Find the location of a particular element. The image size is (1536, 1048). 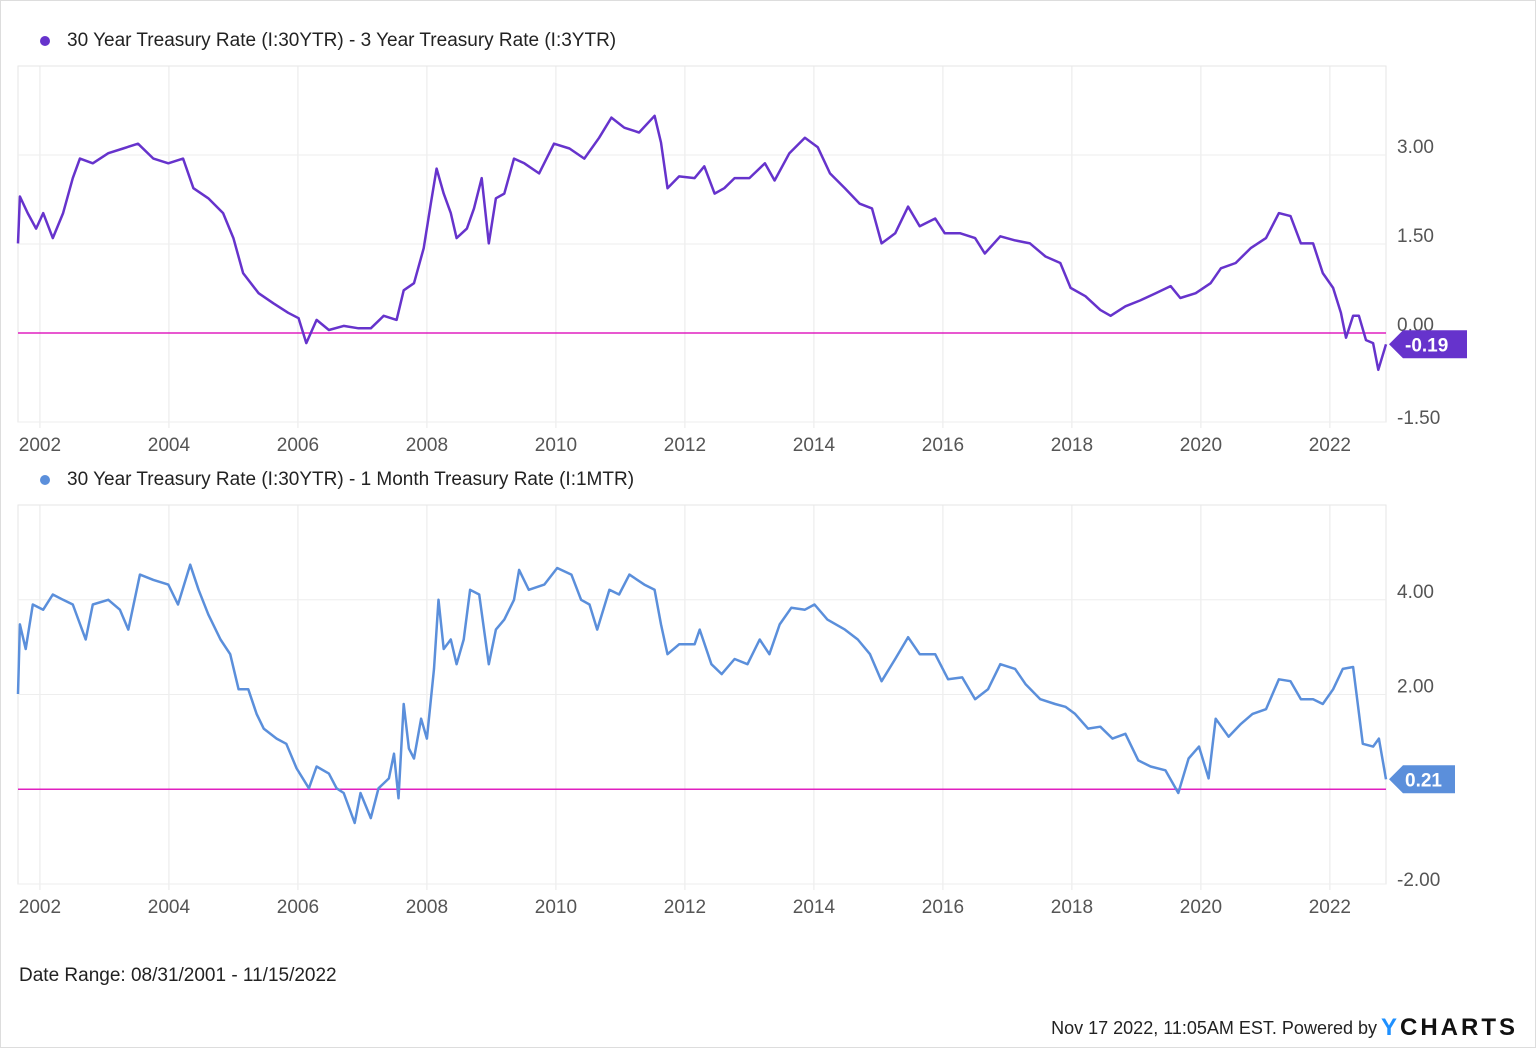

last-value-label: -0.19 is located at coordinates (1426, 345).